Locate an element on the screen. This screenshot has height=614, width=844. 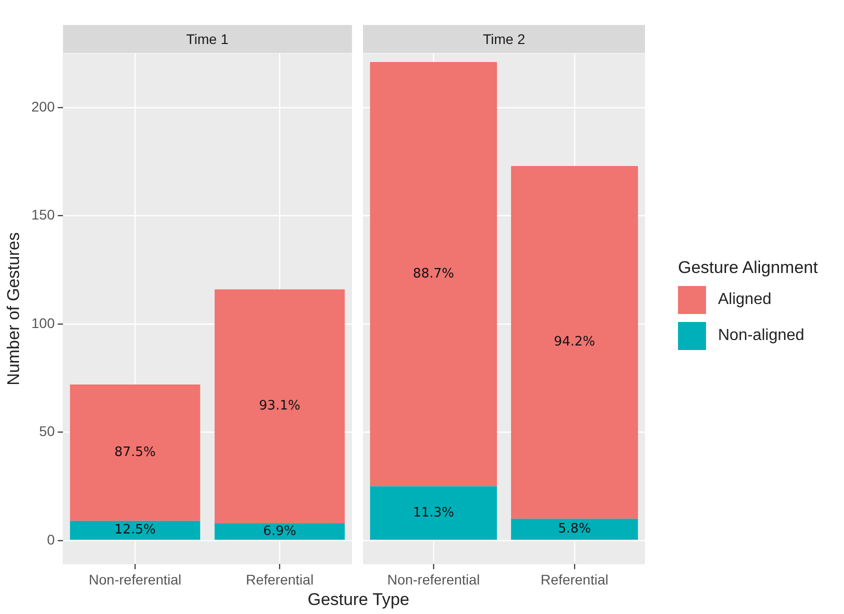
annotation: 93.1% is located at coordinates (279, 406).